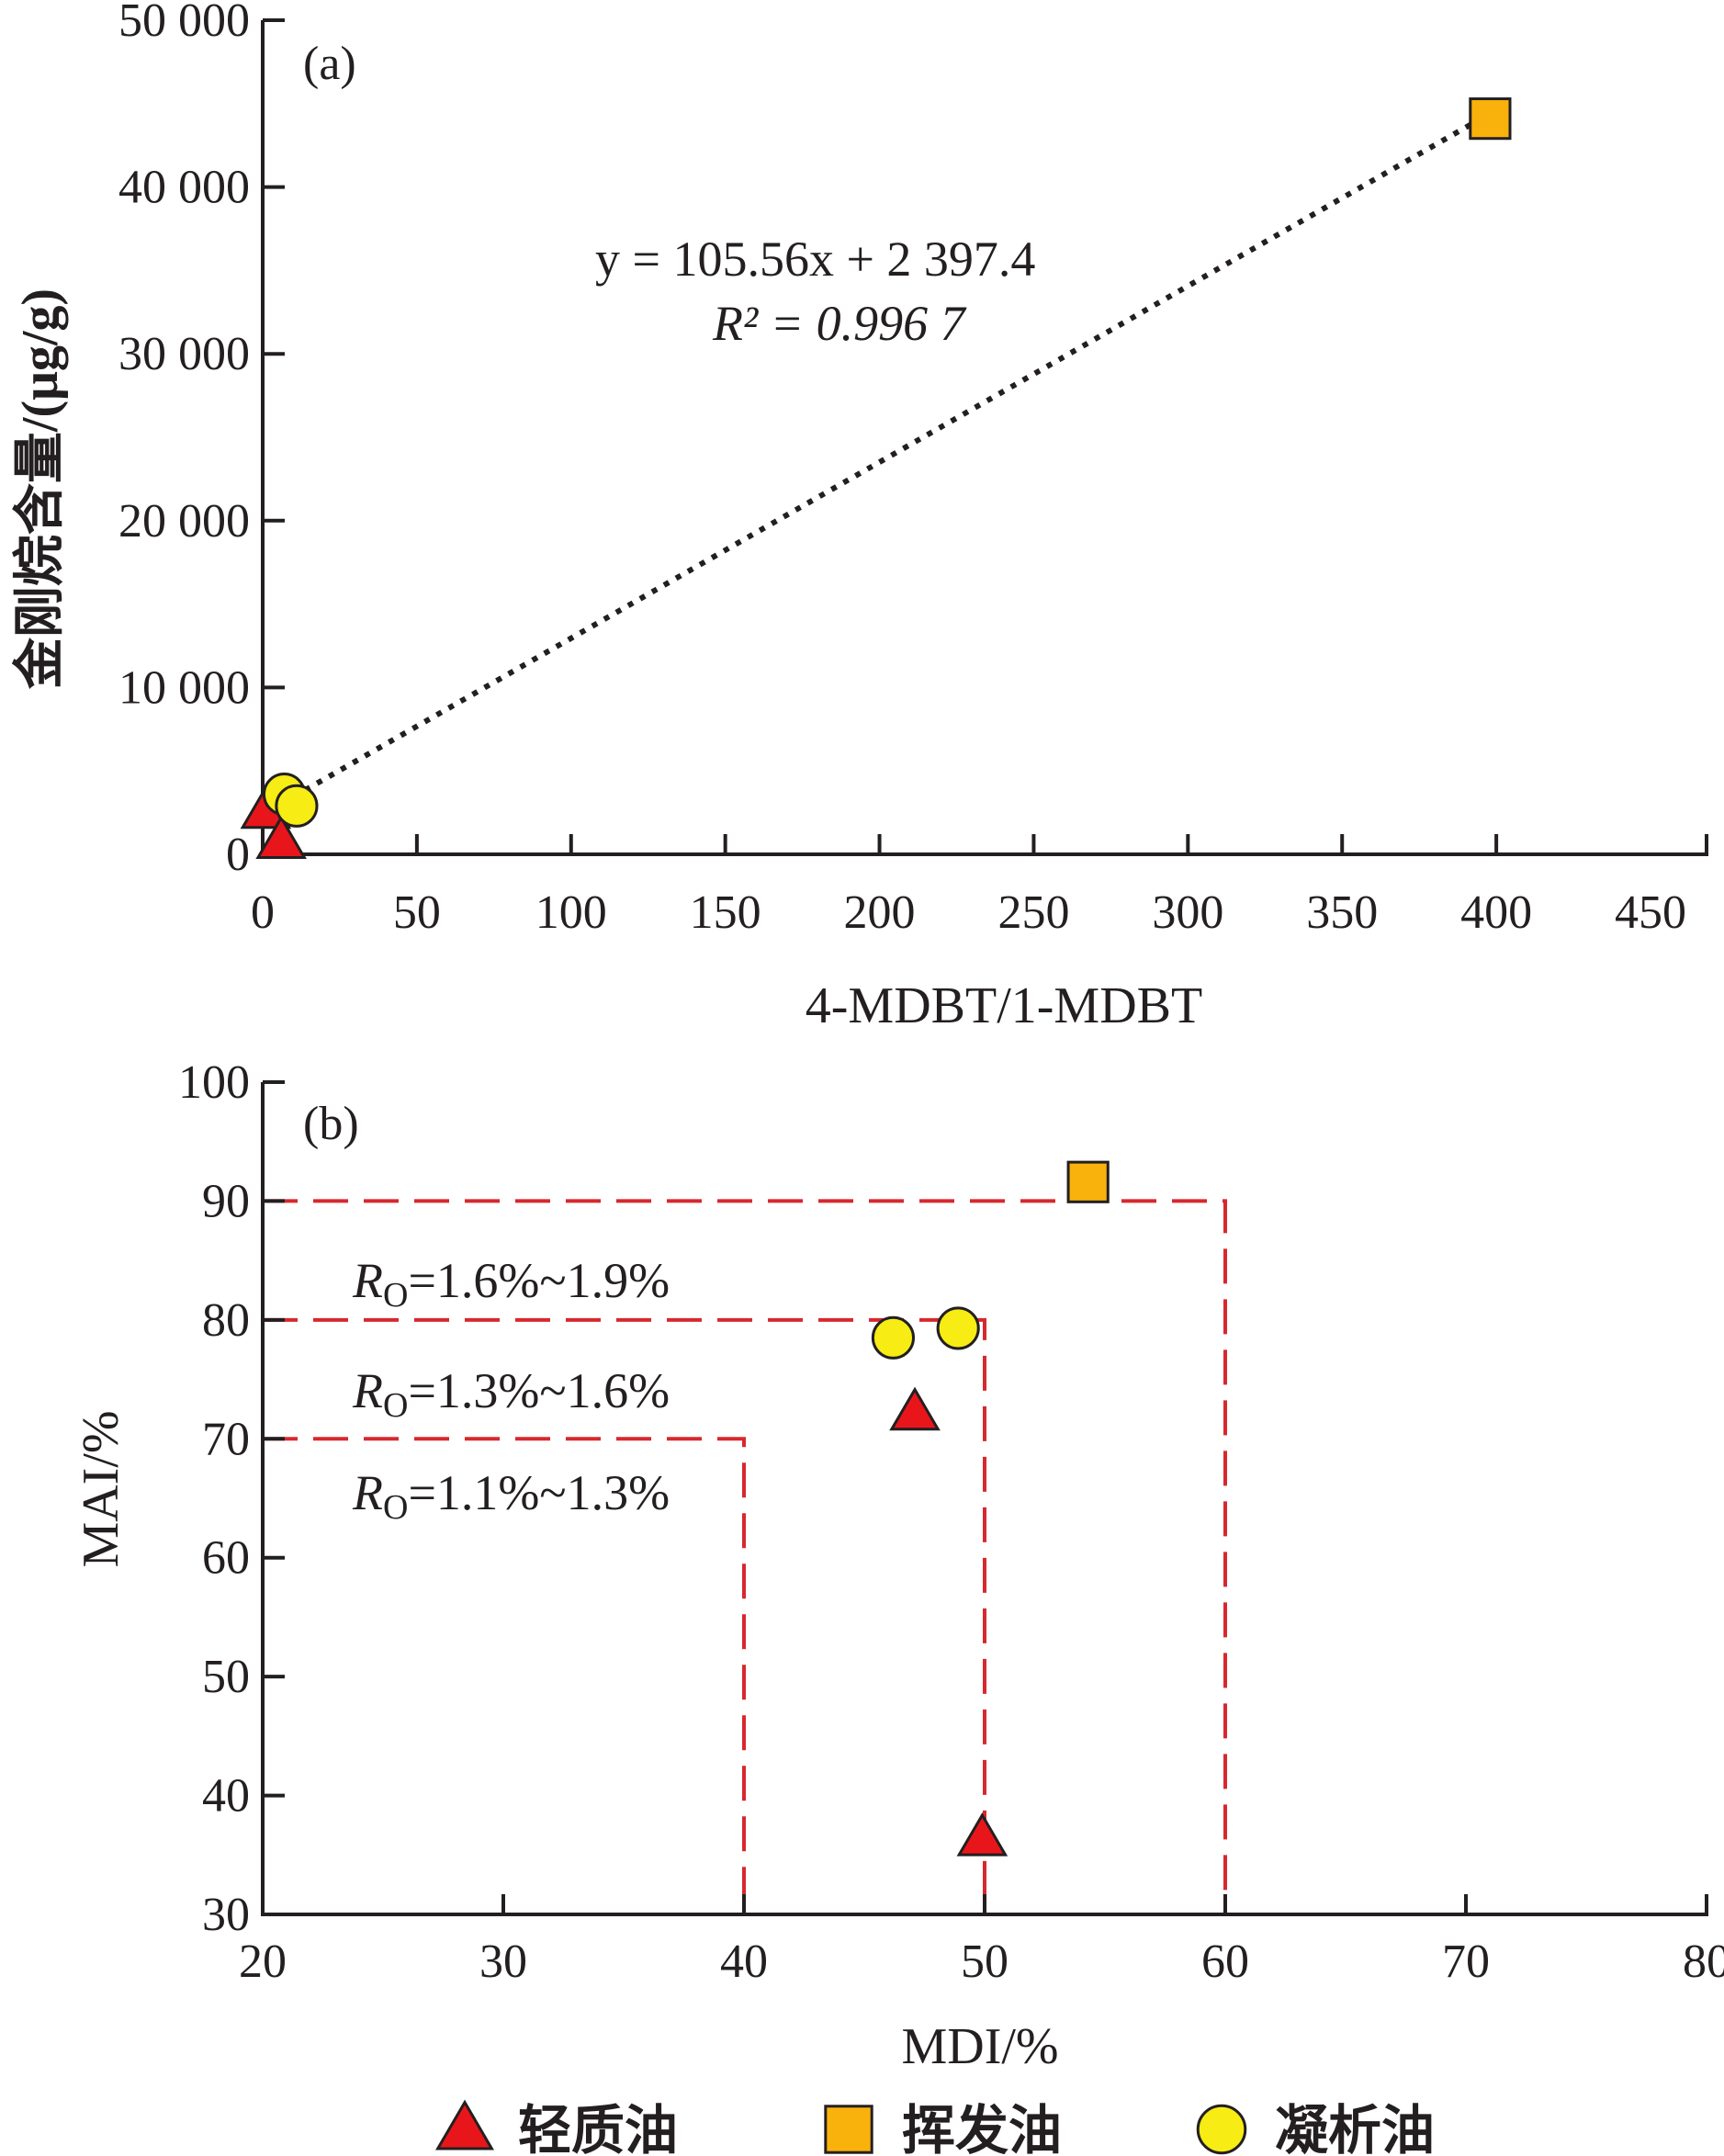 The height and width of the screenshot is (2156, 1724). Describe the element at coordinates (1650, 912) in the screenshot. I see `x-tick-label: 450` at that location.